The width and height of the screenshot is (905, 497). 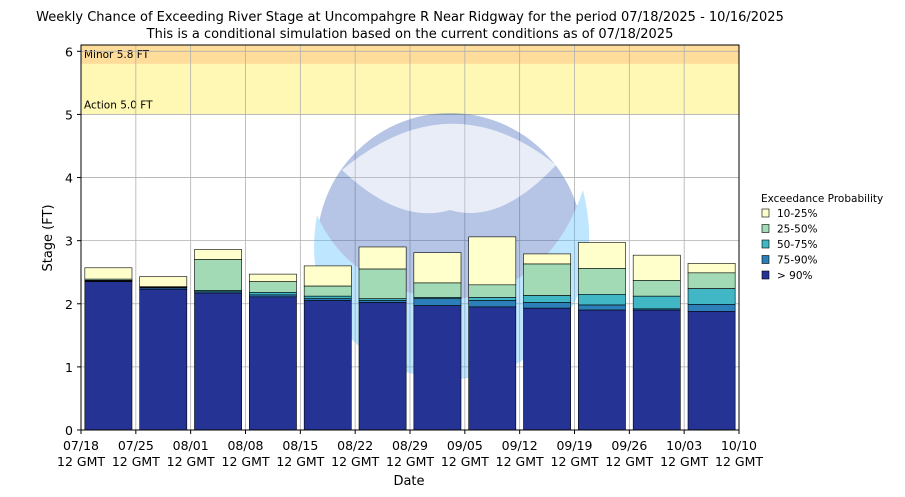 What do you see at coordinates (797, 230) in the screenshot?
I see `legend-label-1: 25-50%` at bounding box center [797, 230].